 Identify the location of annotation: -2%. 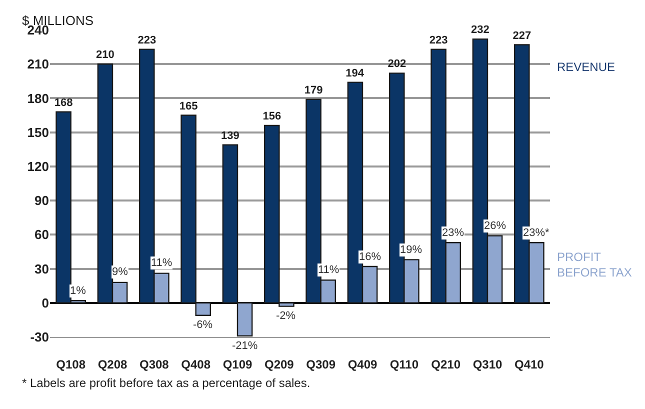
(286, 316).